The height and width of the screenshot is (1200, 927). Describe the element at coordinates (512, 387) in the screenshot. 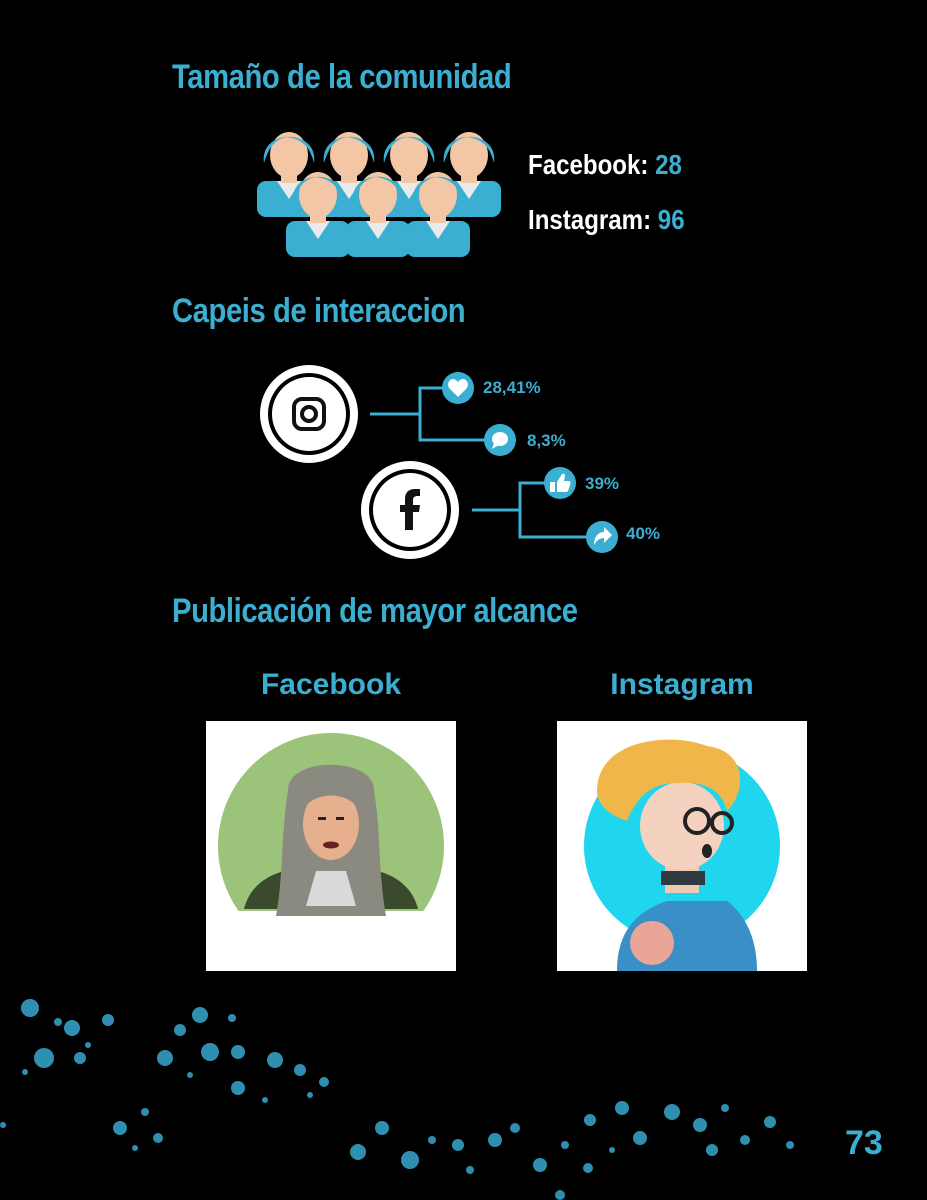

I see `instagram-likes-value: 28,41%` at that location.